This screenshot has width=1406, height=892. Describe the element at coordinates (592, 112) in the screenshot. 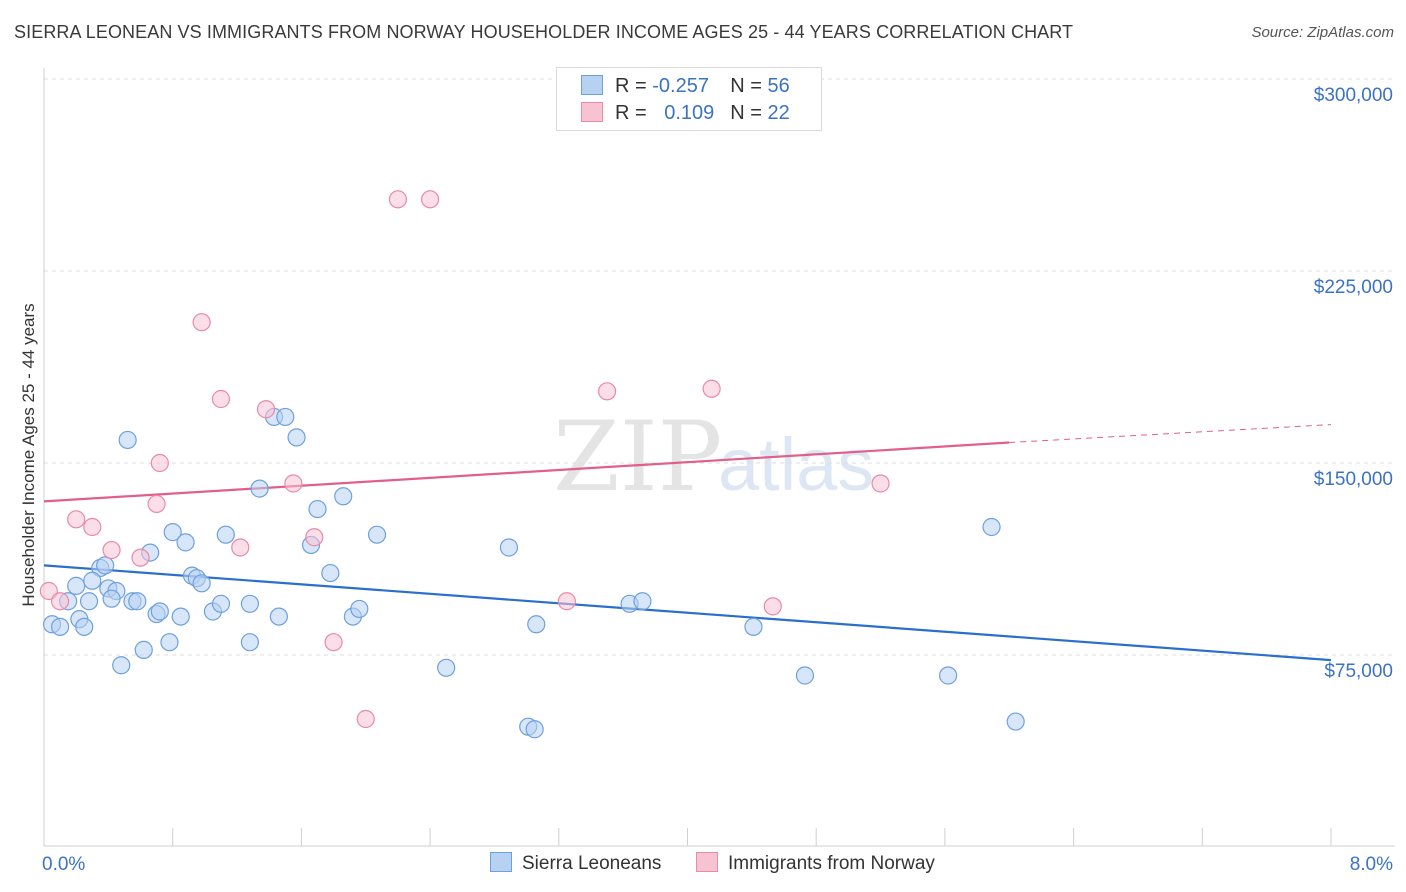

I see `legend-swatch-pink` at that location.